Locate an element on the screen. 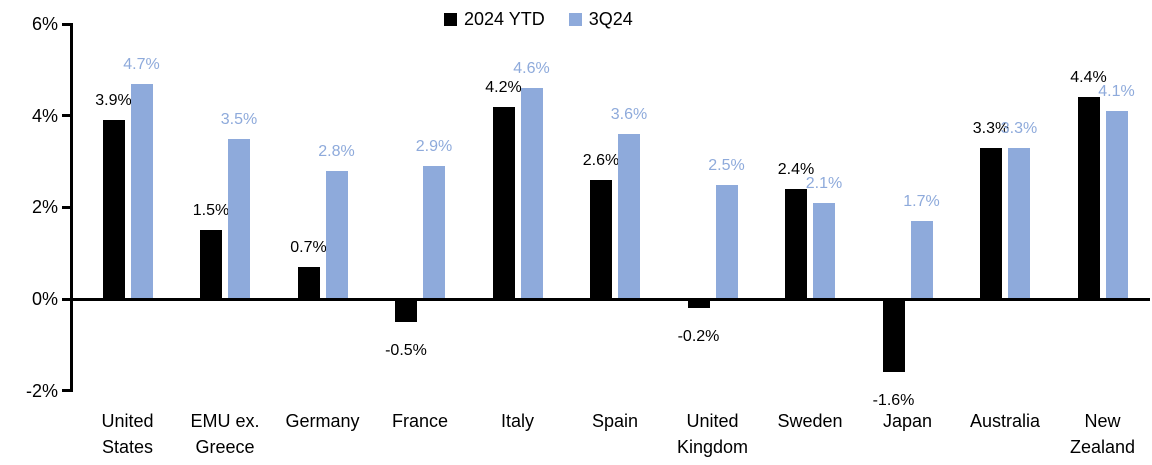 This screenshot has height=465, width=1152. value-label: 2.8% is located at coordinates (336, 151).